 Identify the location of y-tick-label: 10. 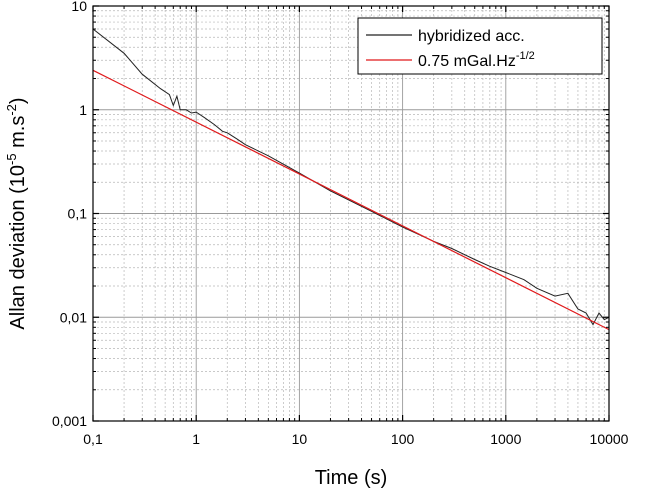
(79, 7).